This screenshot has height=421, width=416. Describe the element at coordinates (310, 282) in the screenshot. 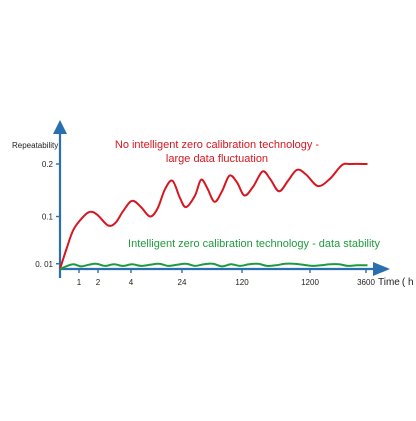

I see `x-tick-label: 1200` at that location.